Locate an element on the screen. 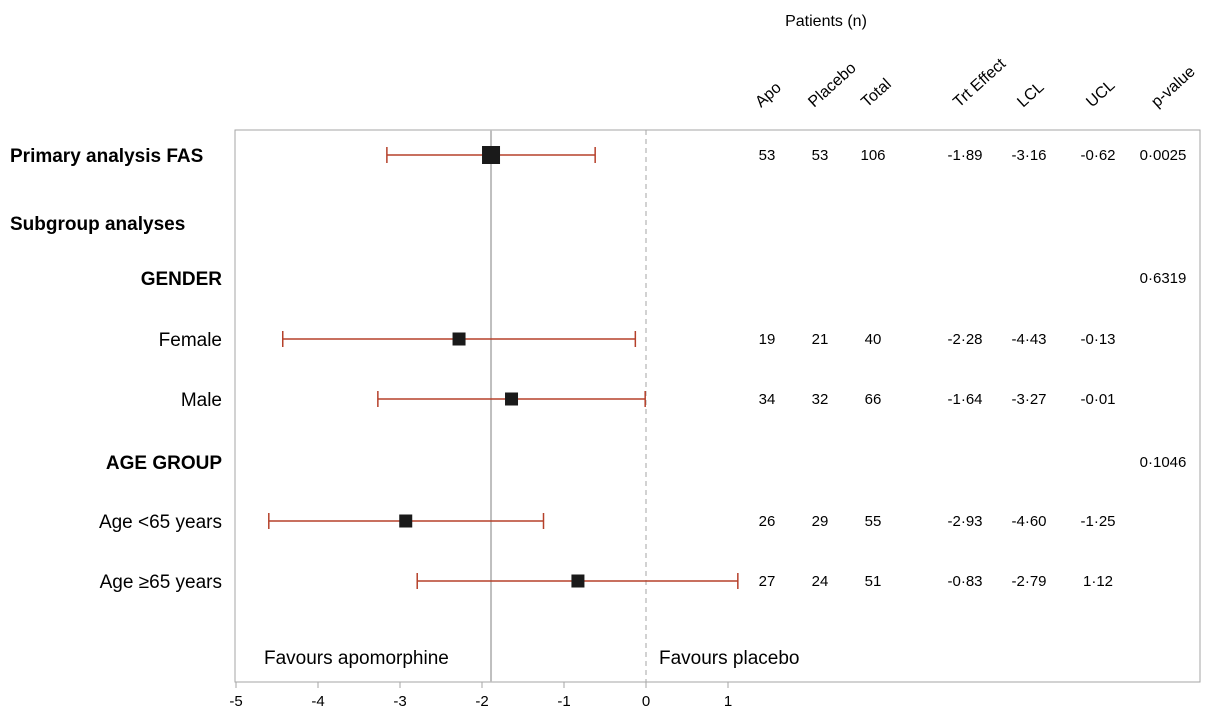 The height and width of the screenshot is (718, 1213). row-label: Primary analysis FAS is located at coordinates (106, 156).